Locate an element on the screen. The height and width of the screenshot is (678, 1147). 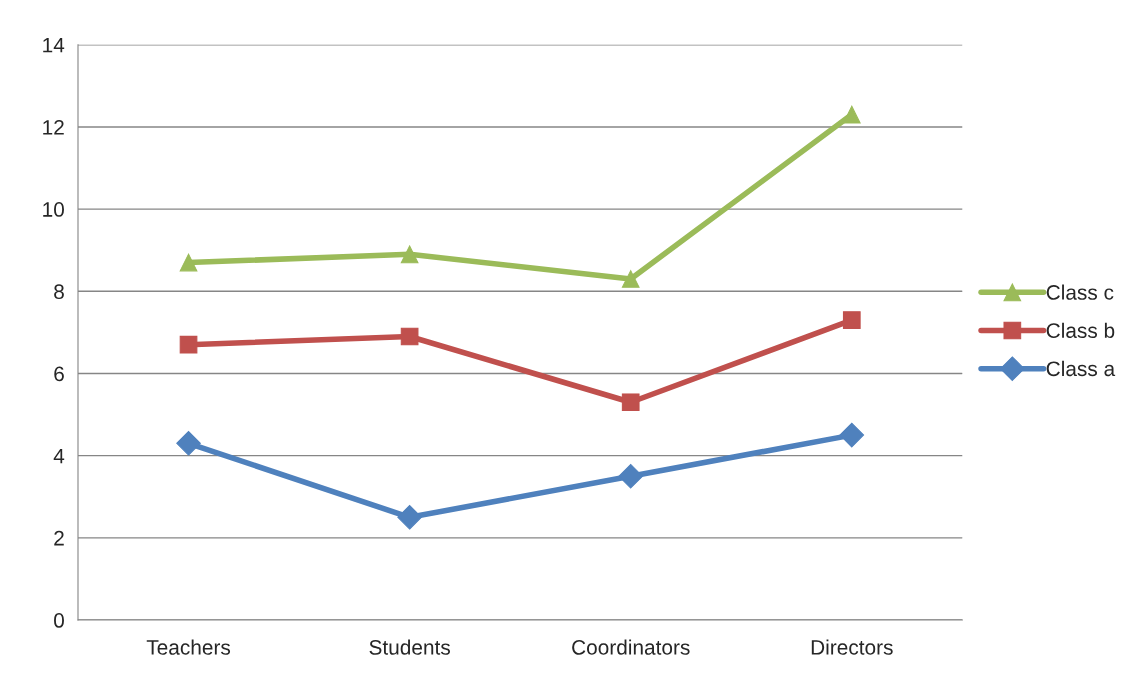
y-tick-label: 0 is located at coordinates (59, 620).